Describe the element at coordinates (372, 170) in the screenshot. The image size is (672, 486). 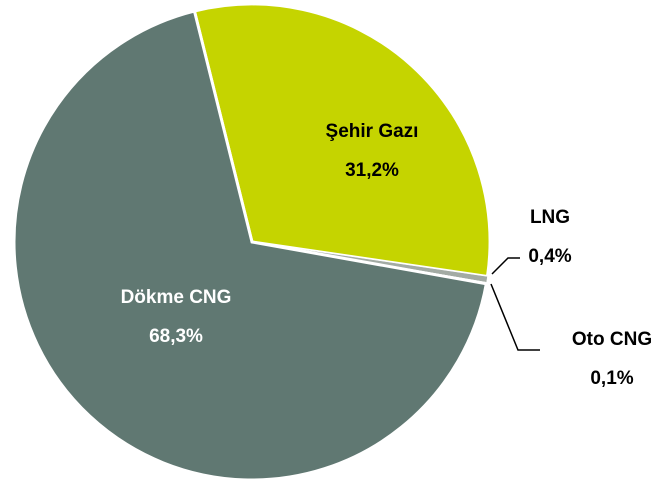
I see `value-label: 31,2%` at that location.